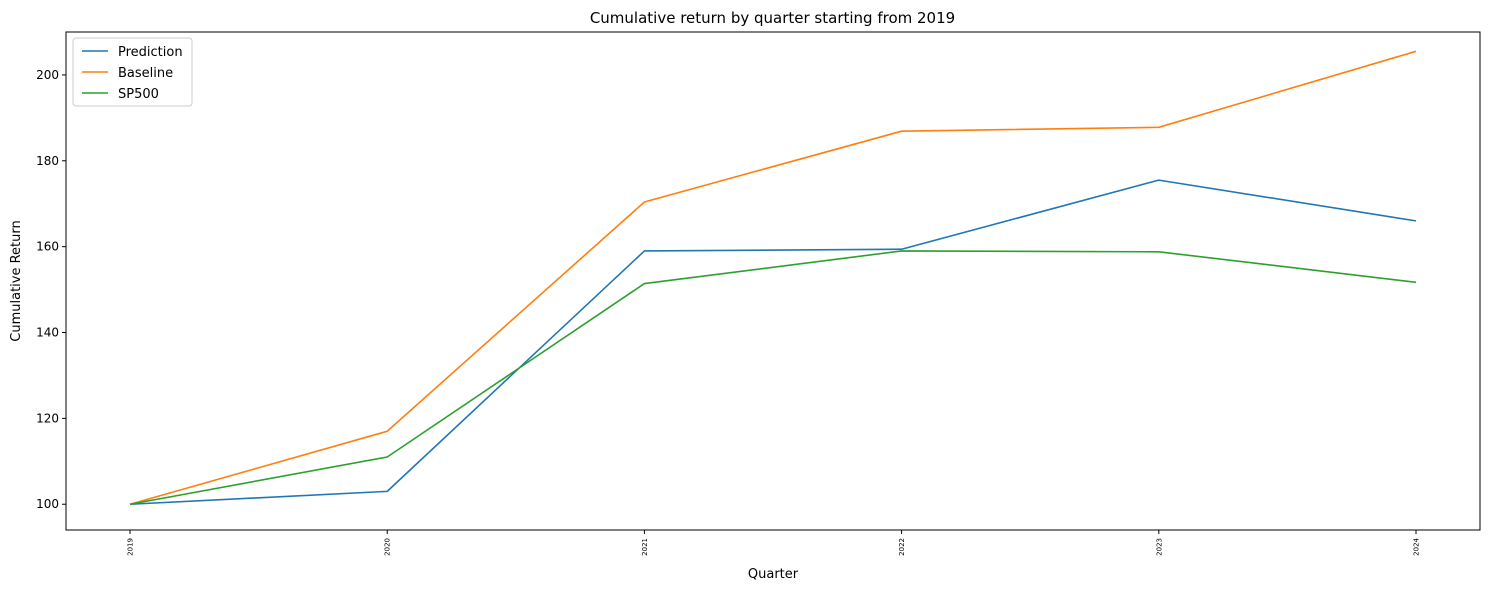 This screenshot has width=1489, height=590. What do you see at coordinates (138, 94) in the screenshot?
I see `legend-label-sp500: SP500` at bounding box center [138, 94].